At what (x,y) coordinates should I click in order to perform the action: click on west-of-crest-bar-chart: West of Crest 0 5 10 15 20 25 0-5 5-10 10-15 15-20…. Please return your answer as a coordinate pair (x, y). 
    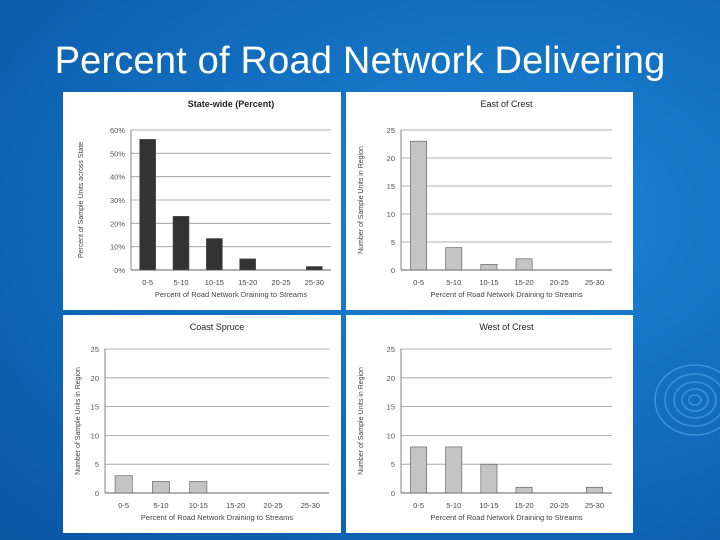
    Looking at the image, I should click on (485, 422).